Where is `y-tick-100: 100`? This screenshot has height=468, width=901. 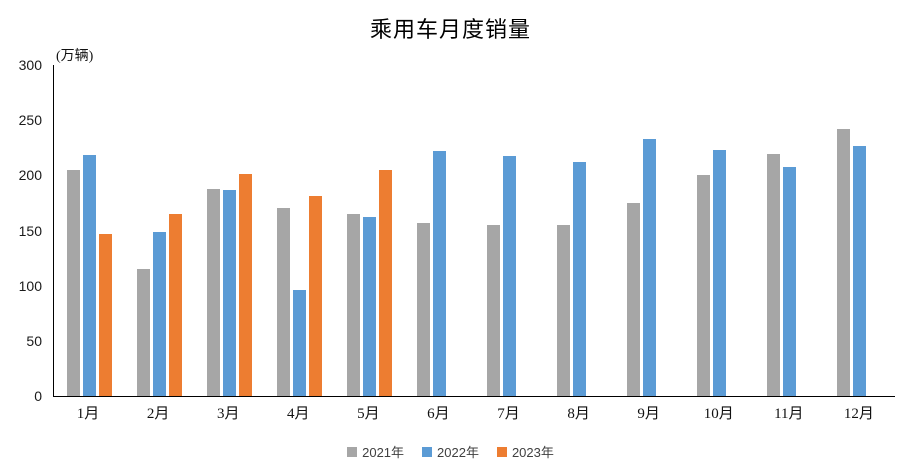 y-tick-100: 100 is located at coordinates (30, 285).